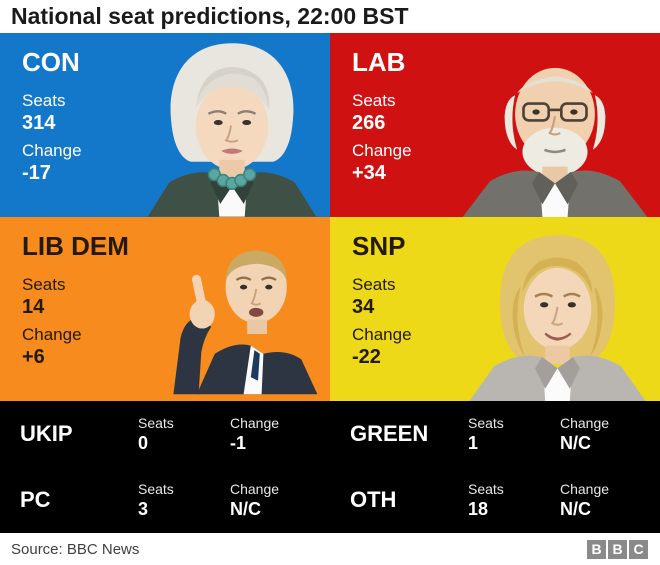 The width and height of the screenshot is (660, 565). What do you see at coordinates (232, 178) in the screenshot?
I see `necklace` at bounding box center [232, 178].